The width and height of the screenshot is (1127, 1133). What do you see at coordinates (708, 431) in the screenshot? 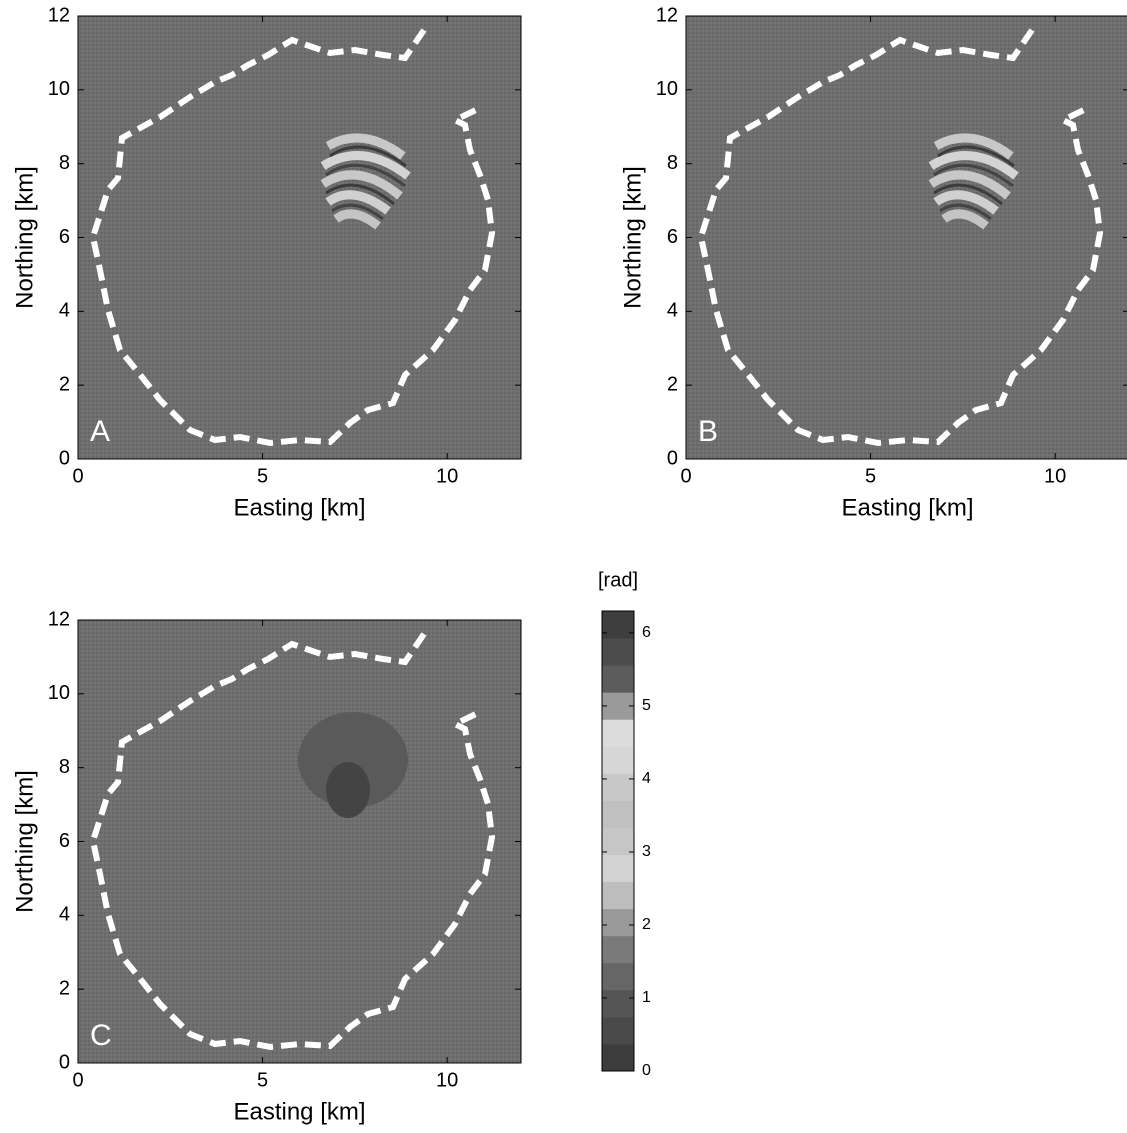
I see `panel-label: B` at bounding box center [708, 431].